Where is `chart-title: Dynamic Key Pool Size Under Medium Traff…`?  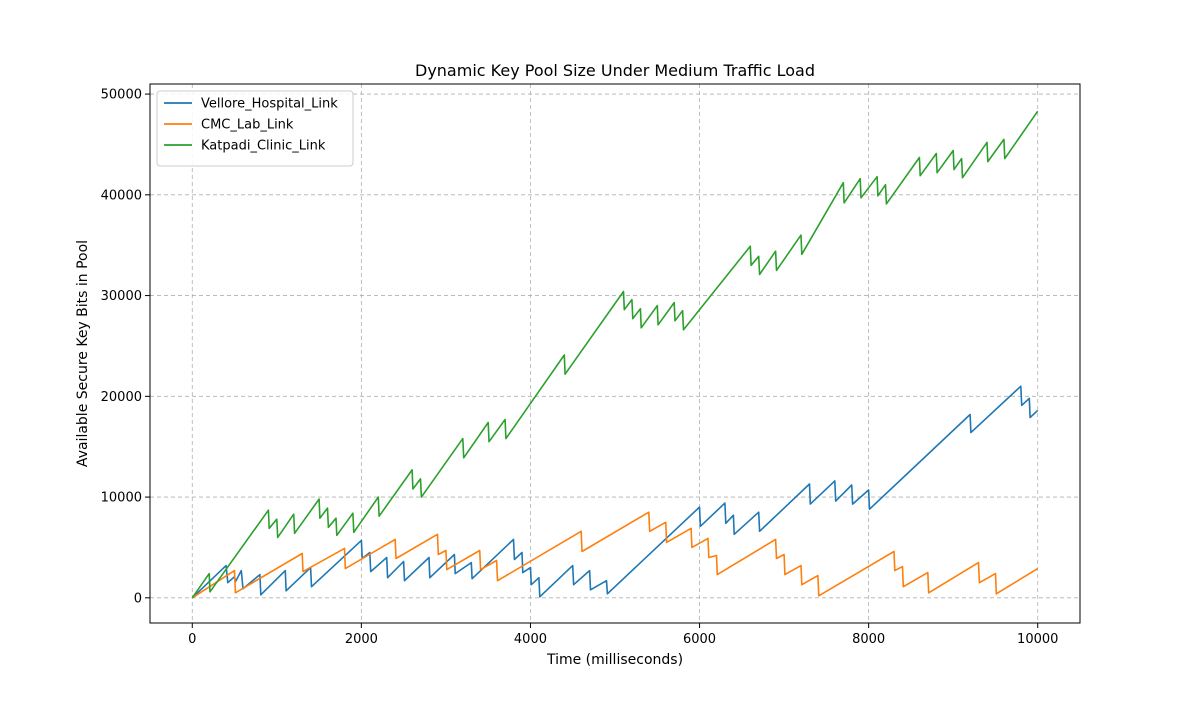 chart-title: Dynamic Key Pool Size Under Medium Traff… is located at coordinates (615, 70).